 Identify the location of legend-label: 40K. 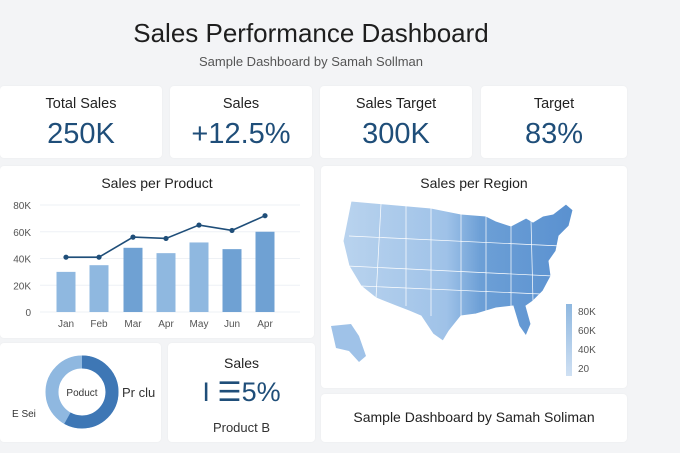
(587, 350).